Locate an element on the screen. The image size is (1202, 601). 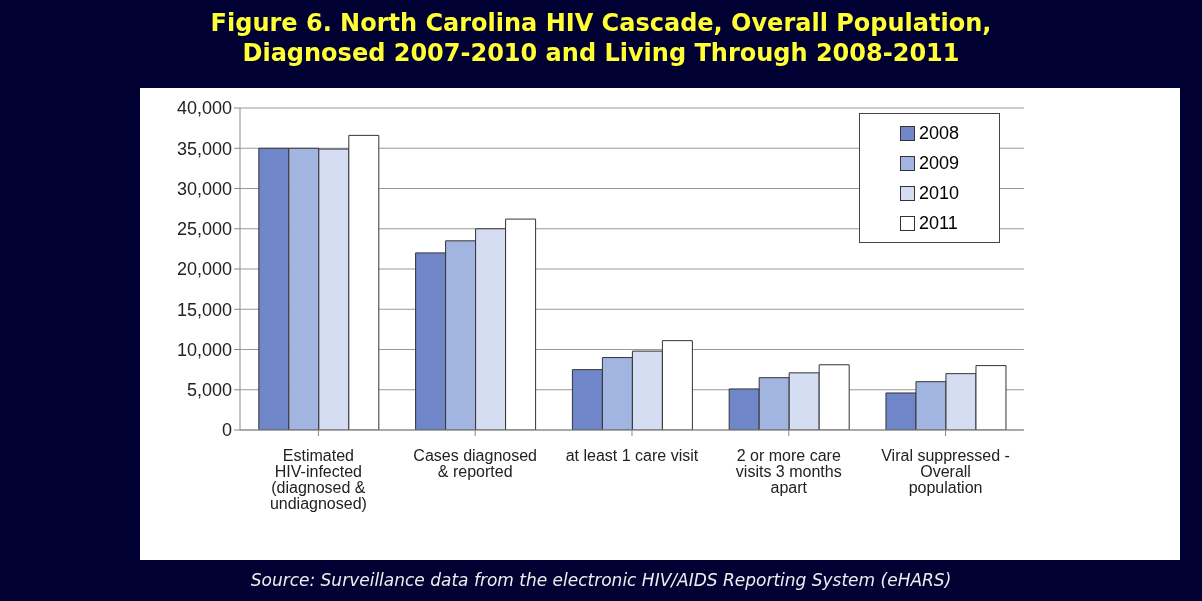
y-tick-label: 5,000 is located at coordinates (209, 390).